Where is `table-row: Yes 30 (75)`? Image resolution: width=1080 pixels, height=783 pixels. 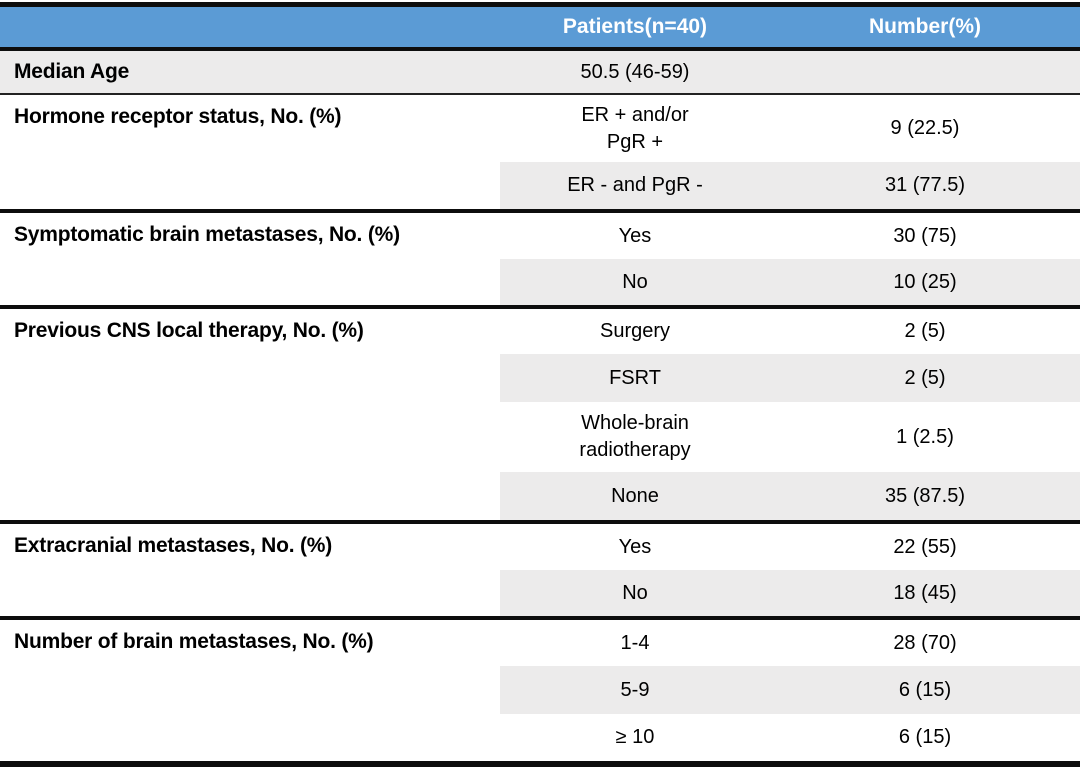
table-row: Yes 30 (75) is located at coordinates (790, 236).